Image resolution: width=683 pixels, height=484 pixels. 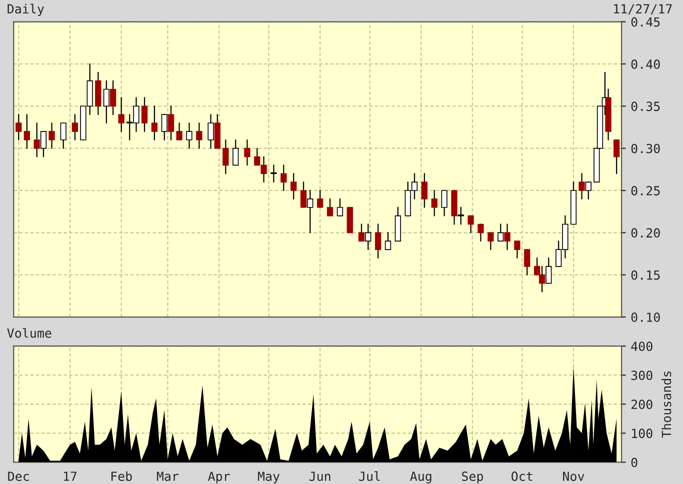 I want to click on y-tick-label: 300, so click(x=641, y=375).